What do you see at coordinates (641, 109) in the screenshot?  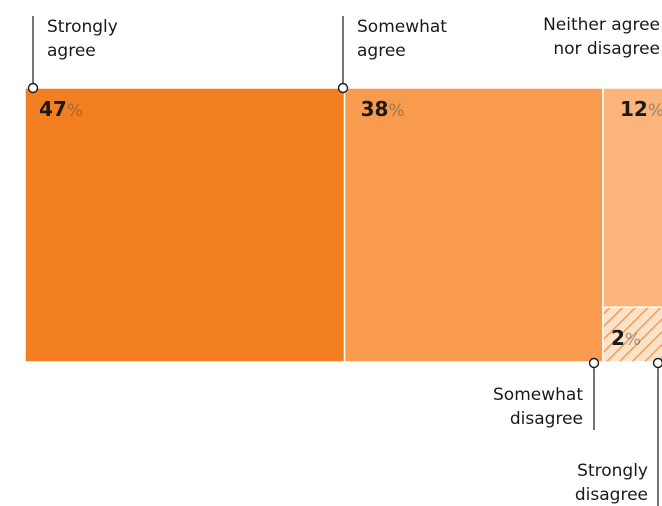 I see `value-label-neither: 12%` at bounding box center [641, 109].